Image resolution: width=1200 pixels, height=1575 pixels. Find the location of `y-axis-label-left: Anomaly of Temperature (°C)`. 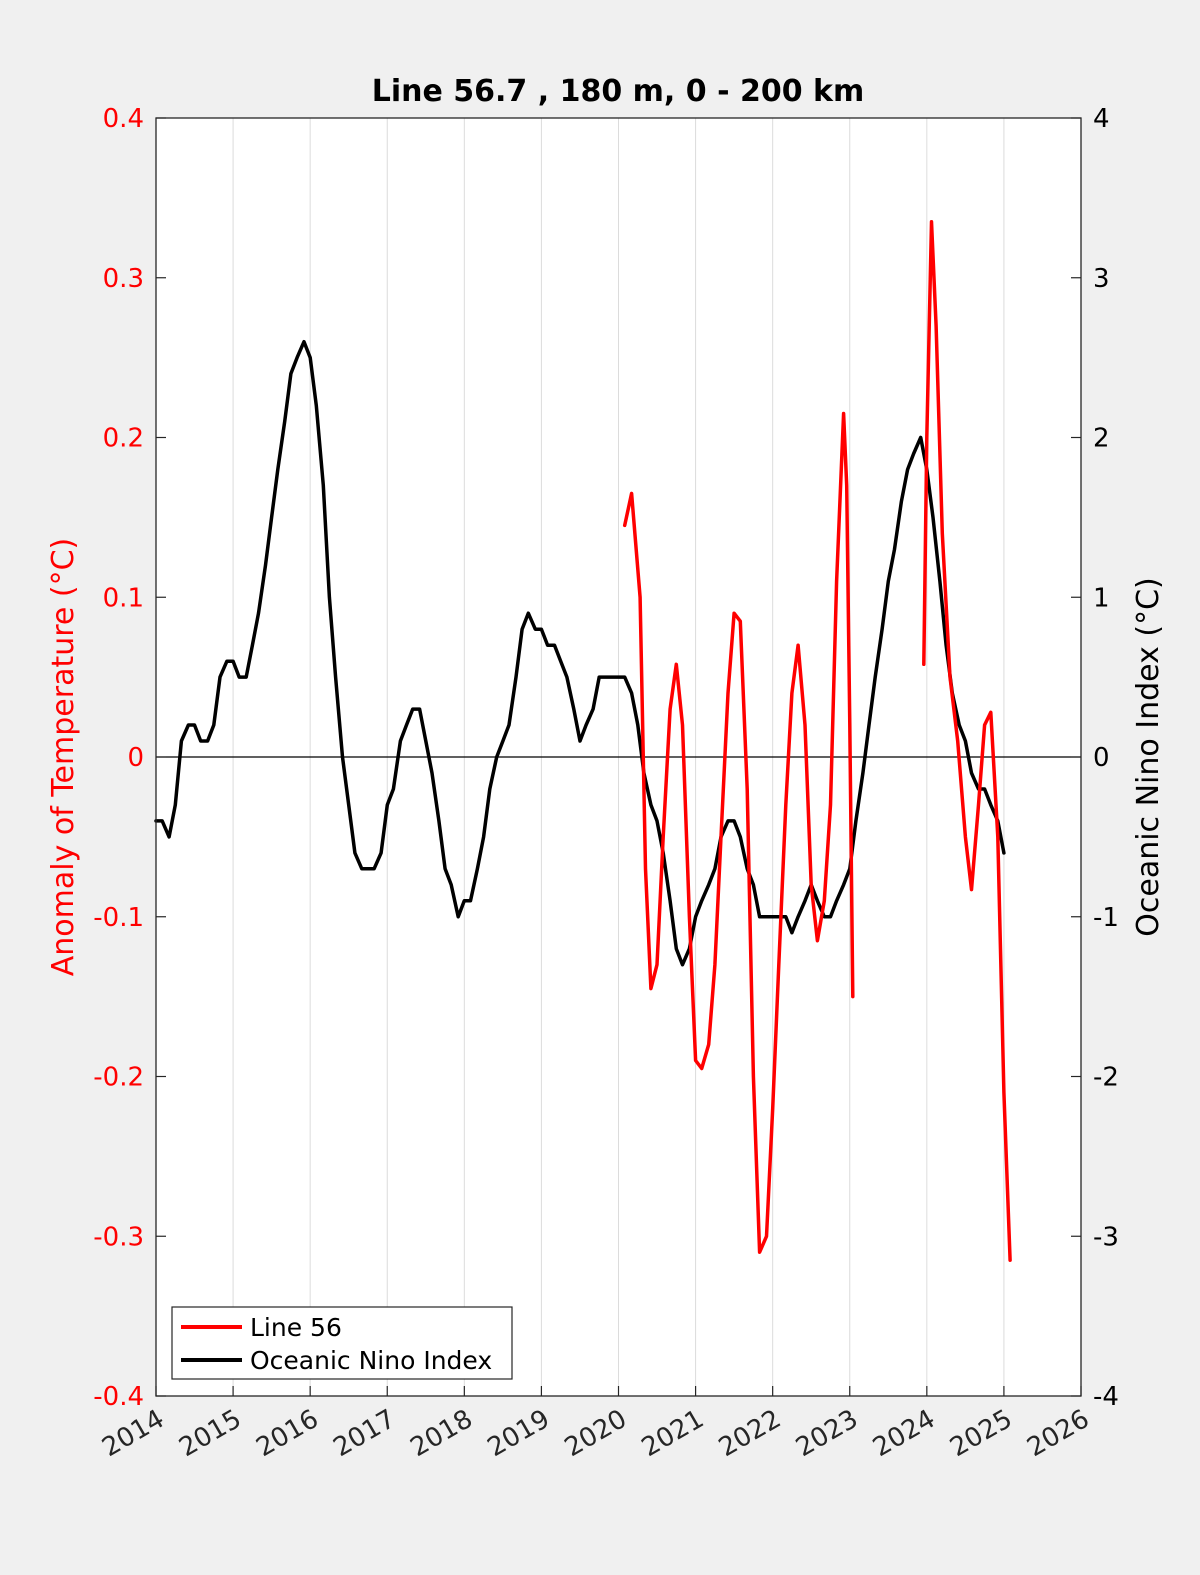

y-axis-label-left: Anomaly of Temperature (°C) is located at coordinates (63, 757).